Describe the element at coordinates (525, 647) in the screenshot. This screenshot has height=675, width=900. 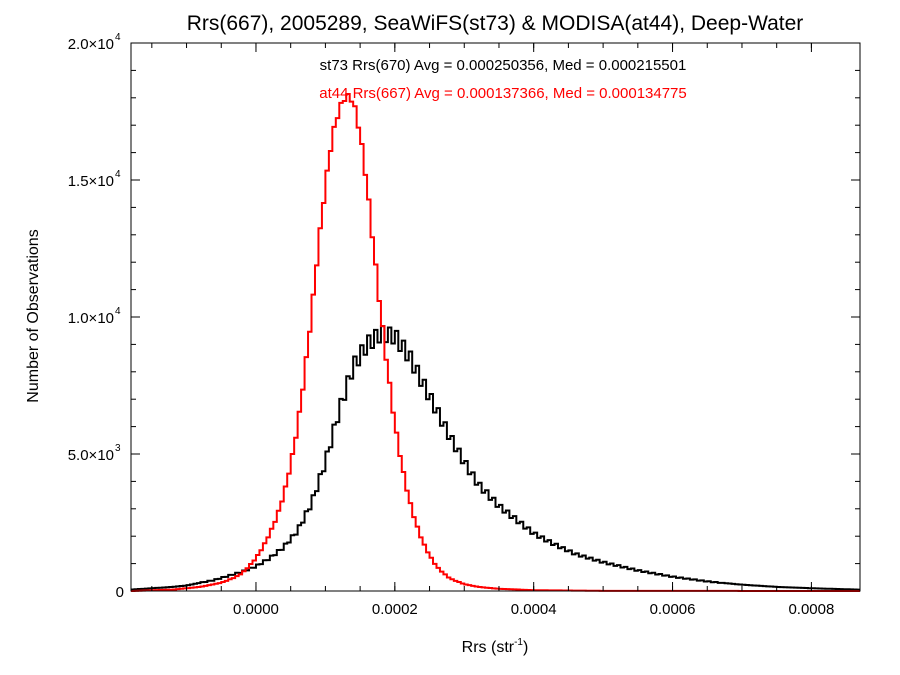
I see `x-axis-label-close: )` at that location.